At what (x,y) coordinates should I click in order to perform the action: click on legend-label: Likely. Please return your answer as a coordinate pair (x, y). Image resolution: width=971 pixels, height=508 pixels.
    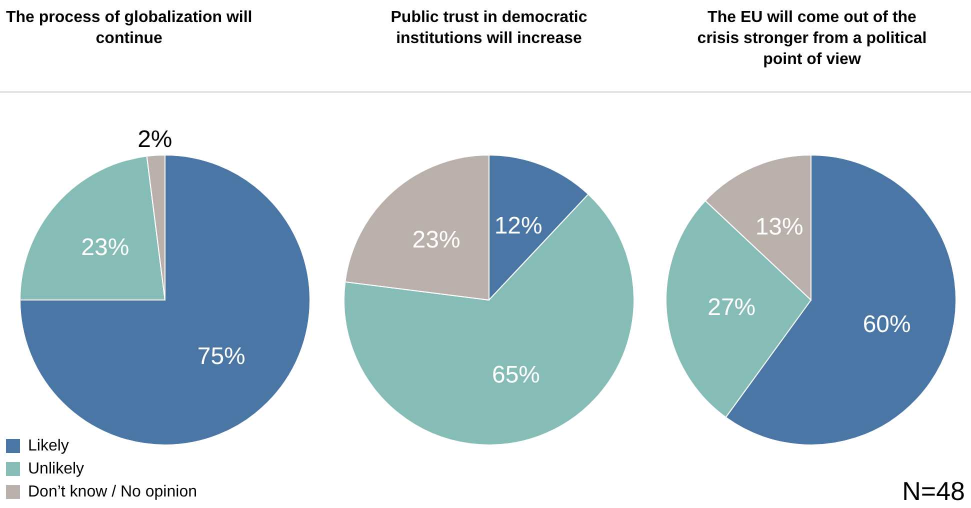
    Looking at the image, I should click on (48, 446).